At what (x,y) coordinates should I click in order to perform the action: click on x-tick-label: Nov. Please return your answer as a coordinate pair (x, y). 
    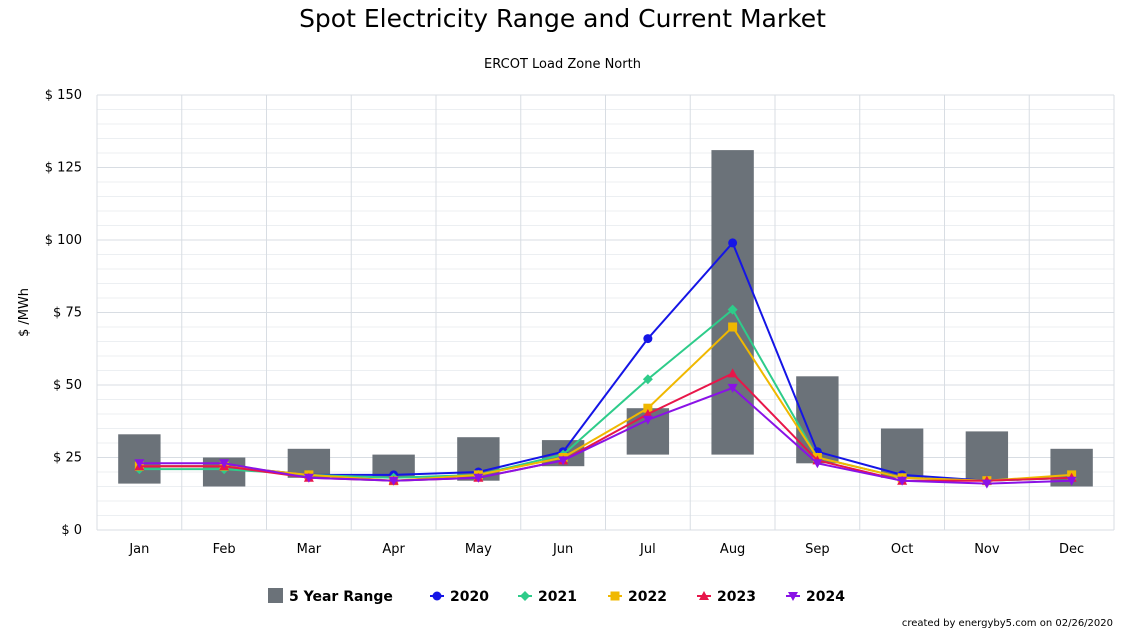
    Looking at the image, I should click on (987, 549).